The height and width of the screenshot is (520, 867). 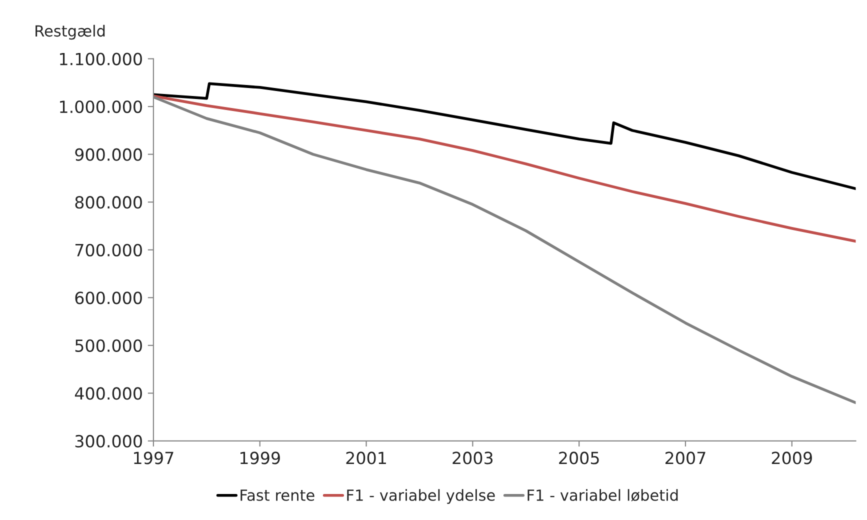 What do you see at coordinates (101, 59) in the screenshot?
I see `y-tick-label: 1.100.000` at bounding box center [101, 59].